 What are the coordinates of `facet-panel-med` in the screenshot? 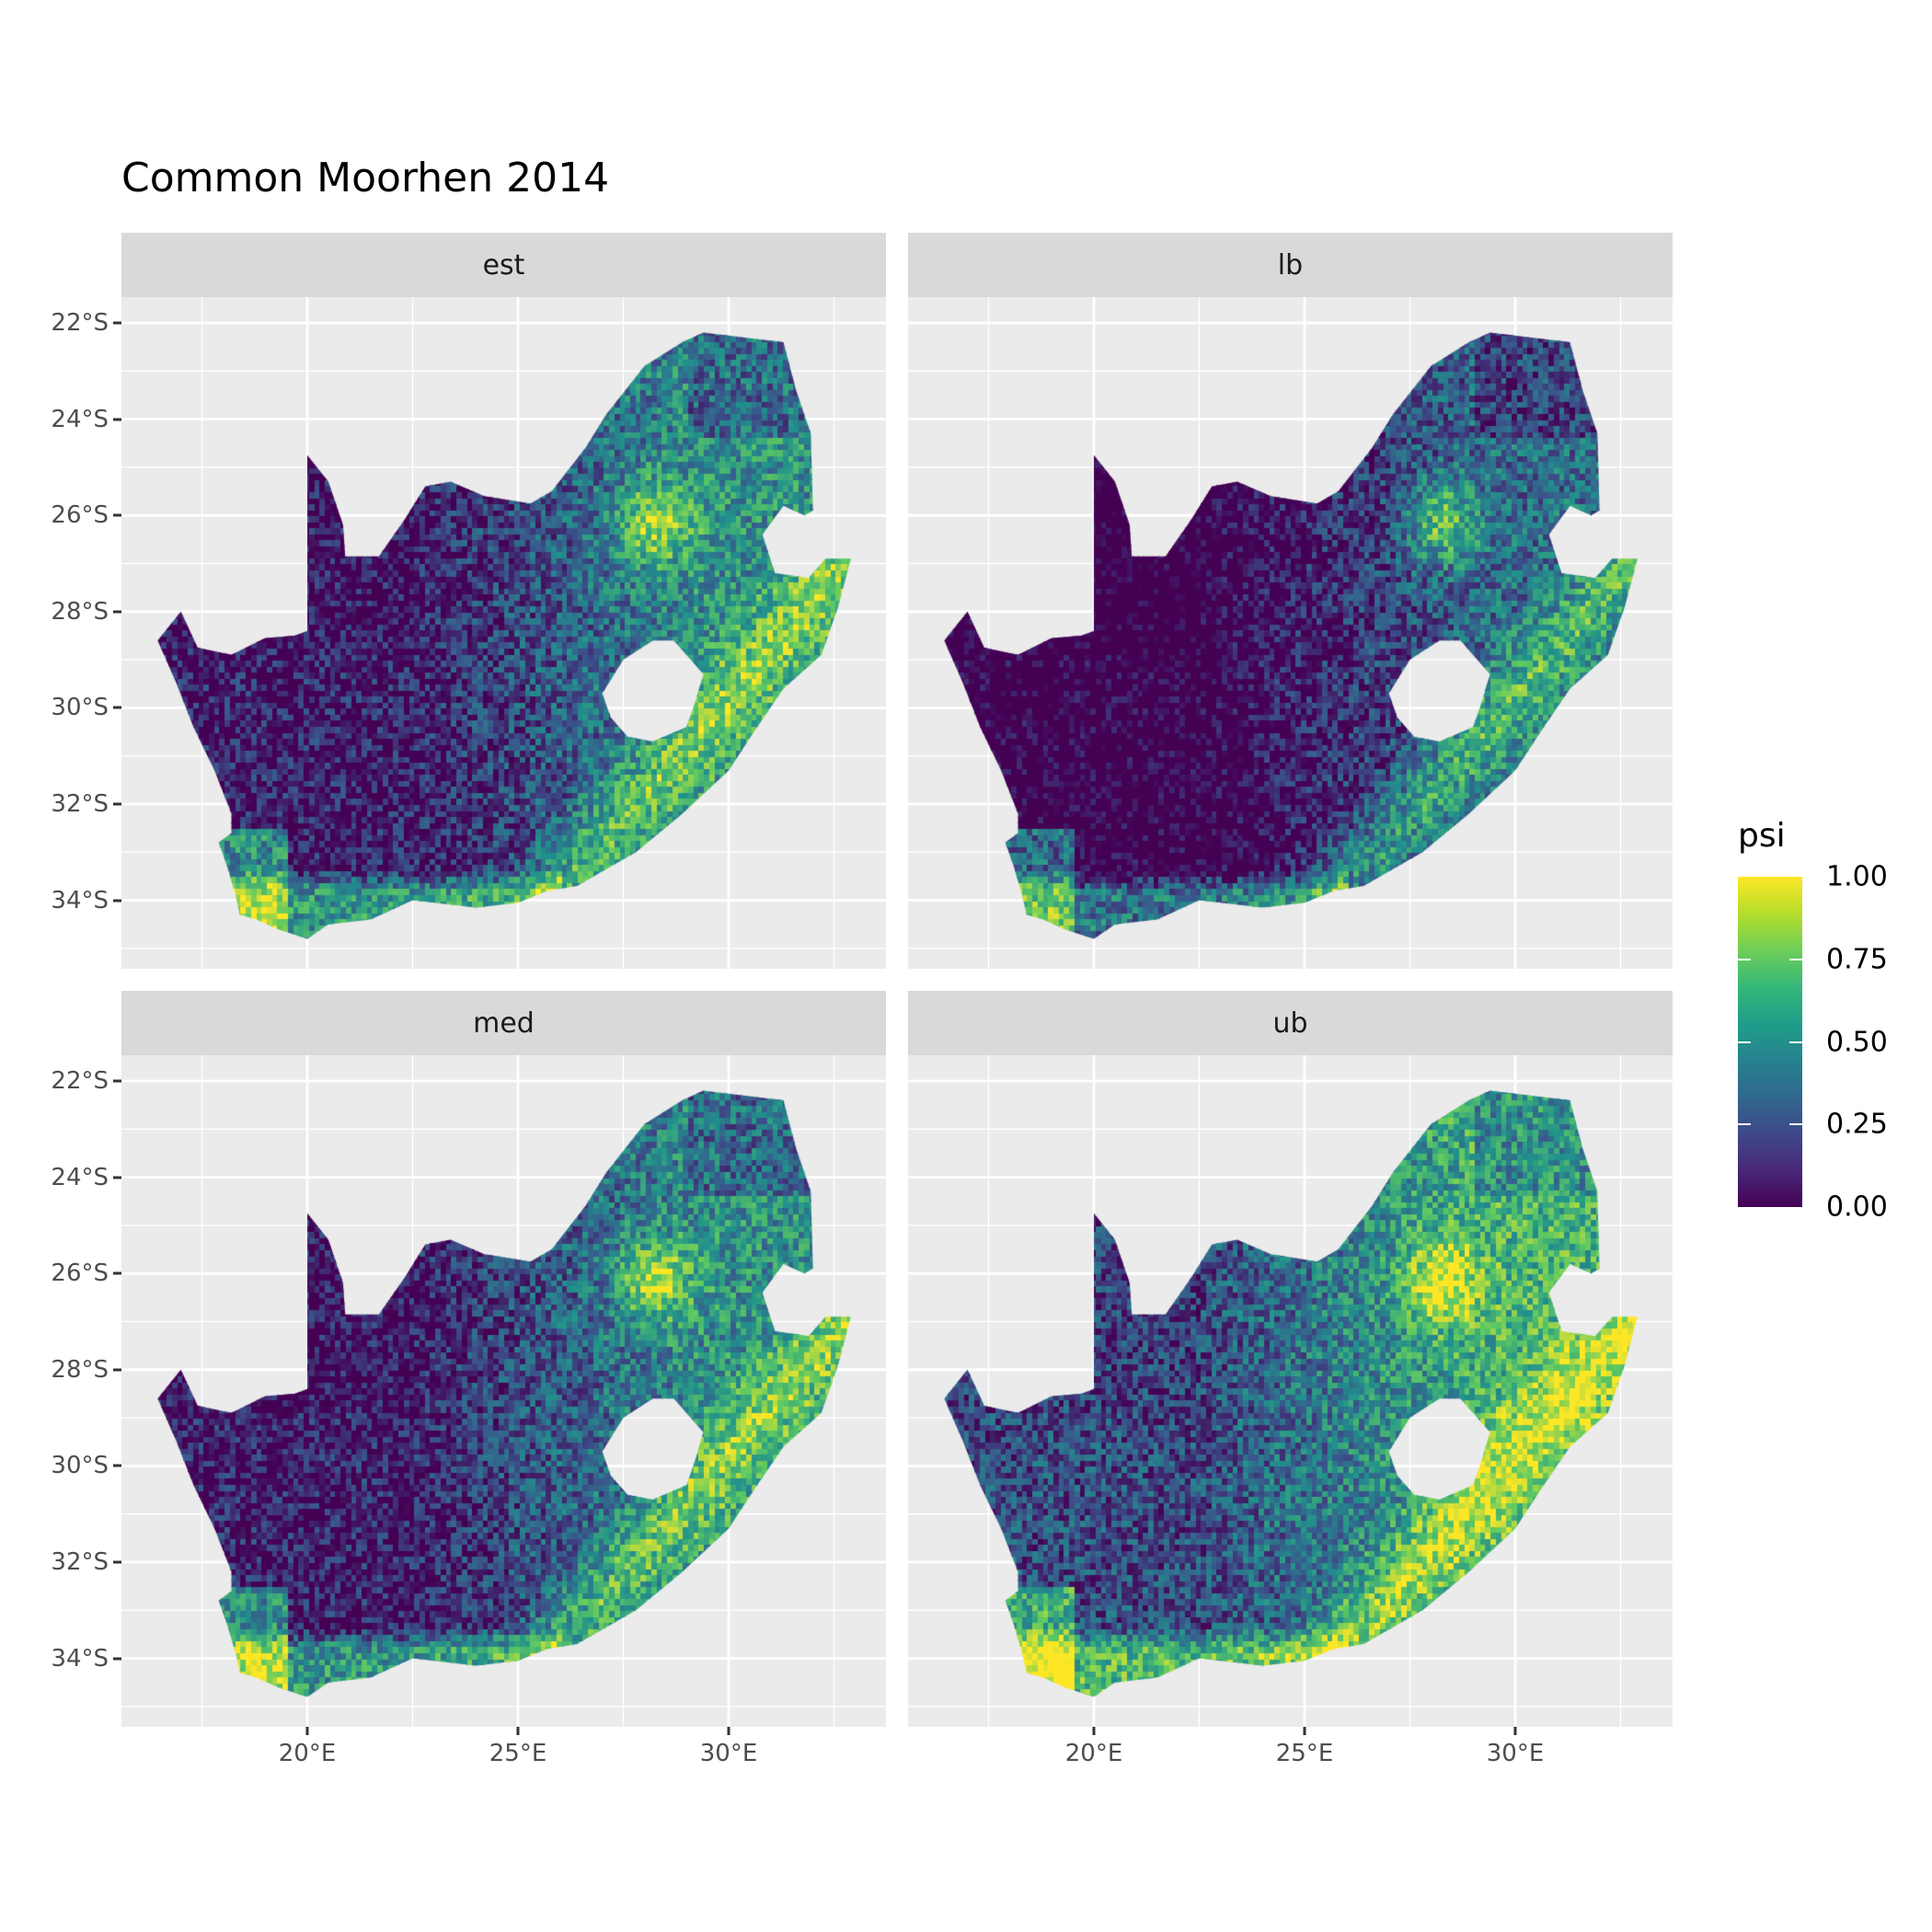 It's located at (503, 1391).